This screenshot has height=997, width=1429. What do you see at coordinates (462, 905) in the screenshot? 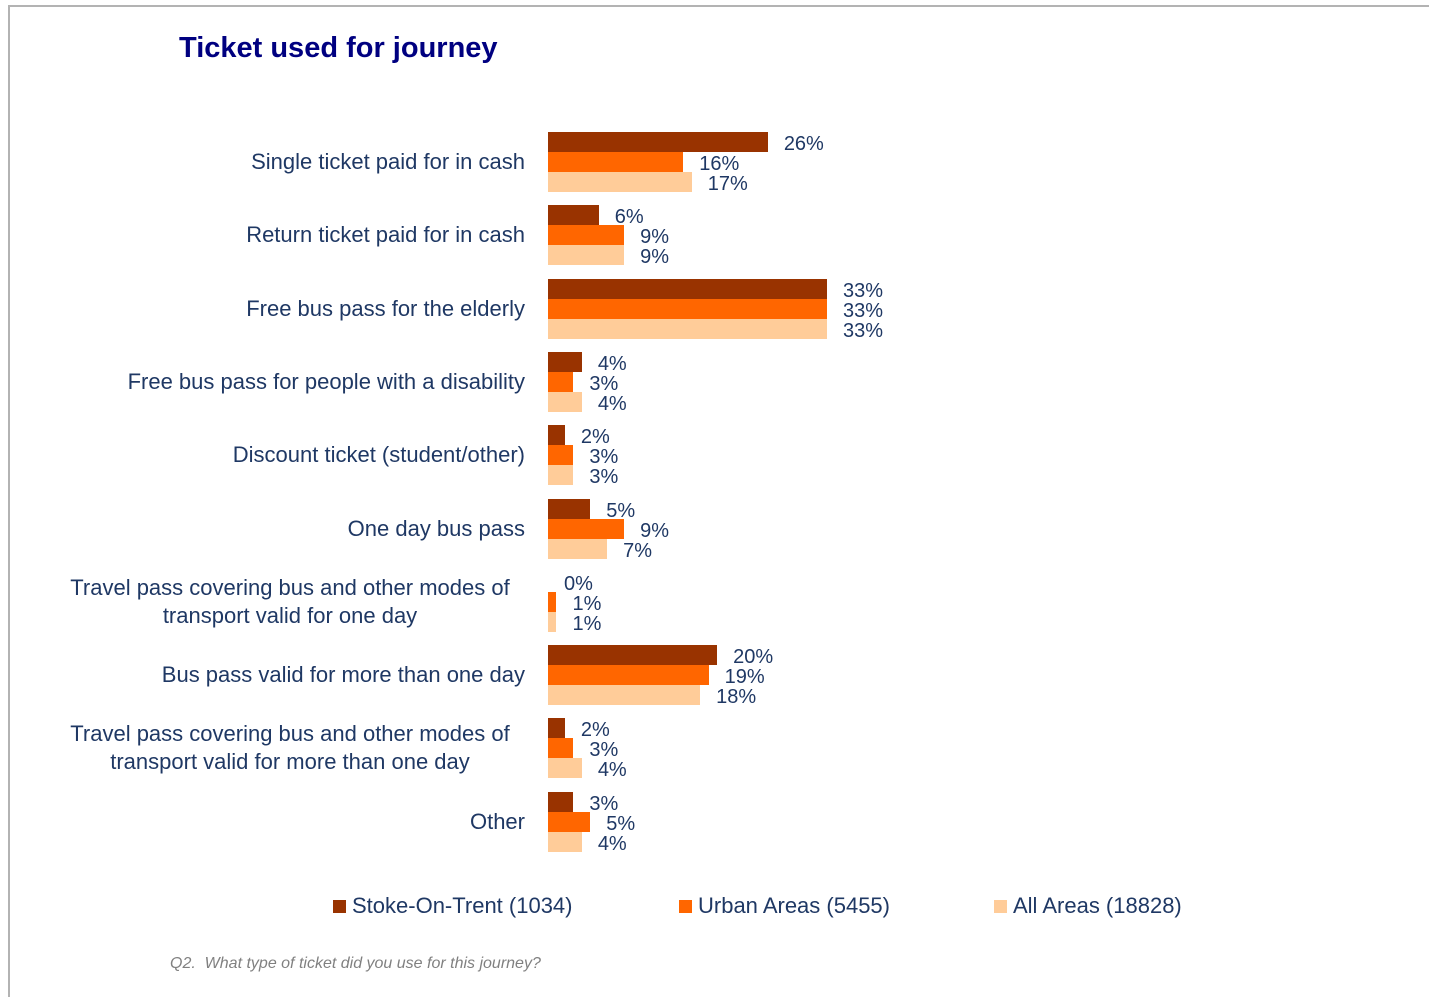
I see `legend-label: Stoke-On-Trent (1034)` at bounding box center [462, 905].